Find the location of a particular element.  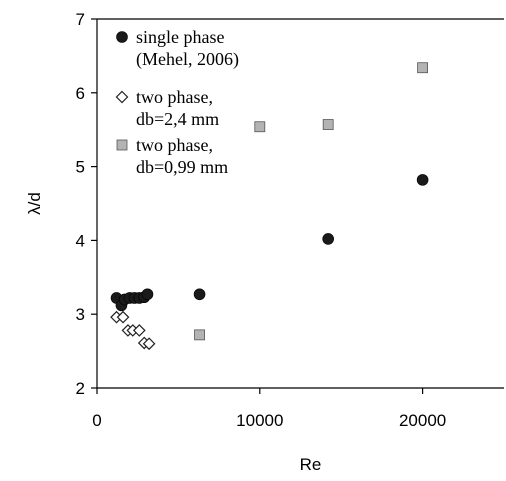

x-axis-ticks: 0 10000 20000 is located at coordinates (269, 409).